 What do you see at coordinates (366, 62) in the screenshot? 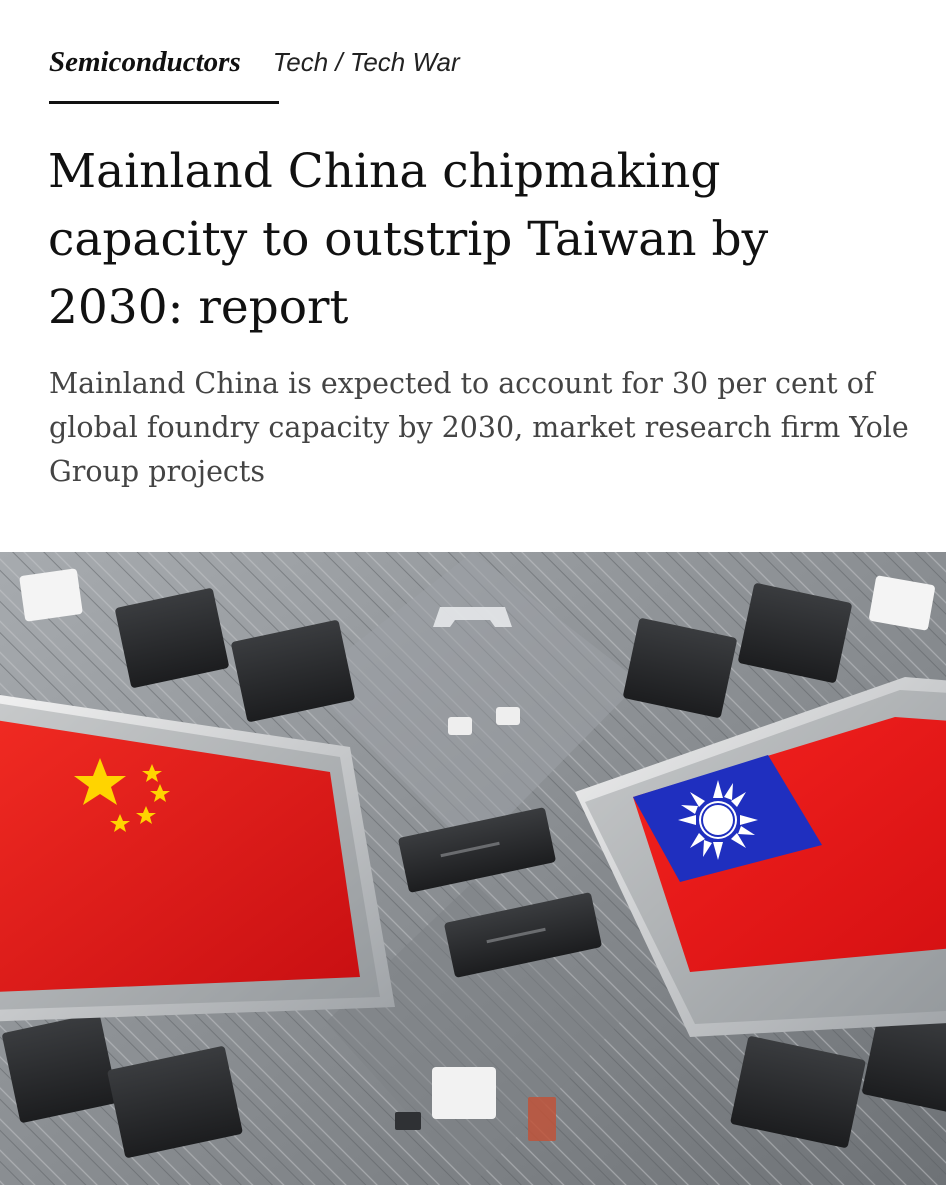
I see `breadcrumb: Tech / Tech War` at bounding box center [366, 62].